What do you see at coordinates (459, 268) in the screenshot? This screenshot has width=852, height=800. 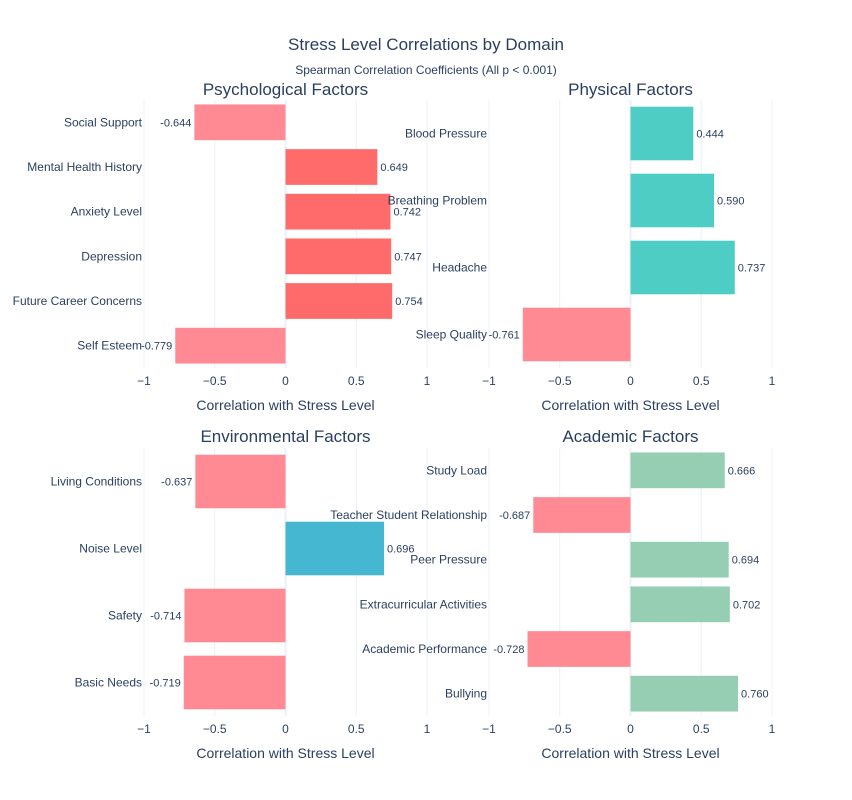 I see `category-label: Headache` at bounding box center [459, 268].